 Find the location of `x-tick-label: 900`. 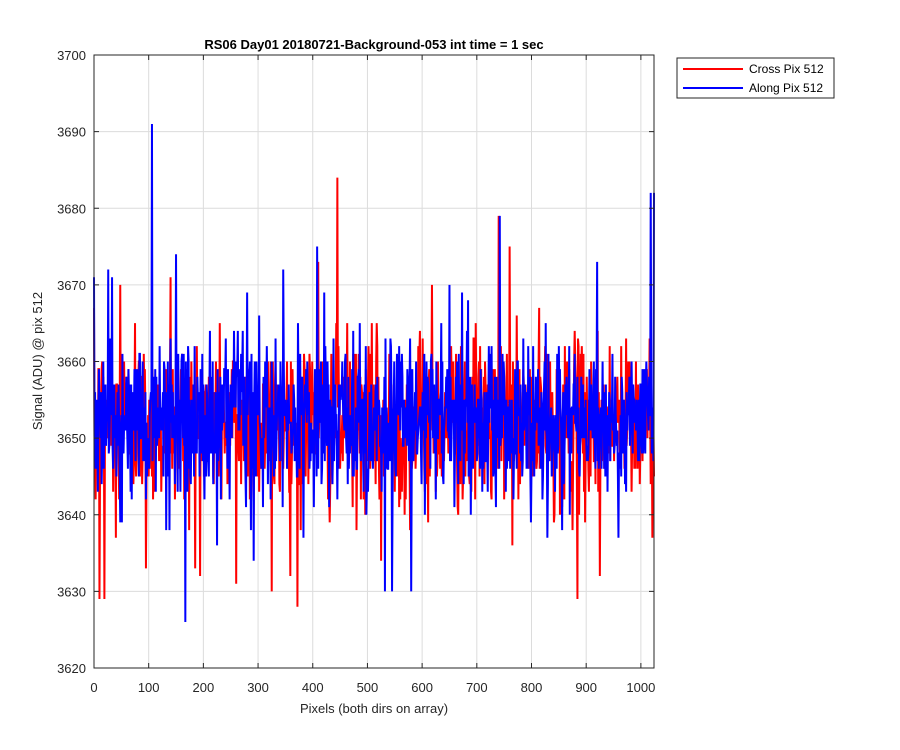

x-tick-label: 900 is located at coordinates (586, 687).